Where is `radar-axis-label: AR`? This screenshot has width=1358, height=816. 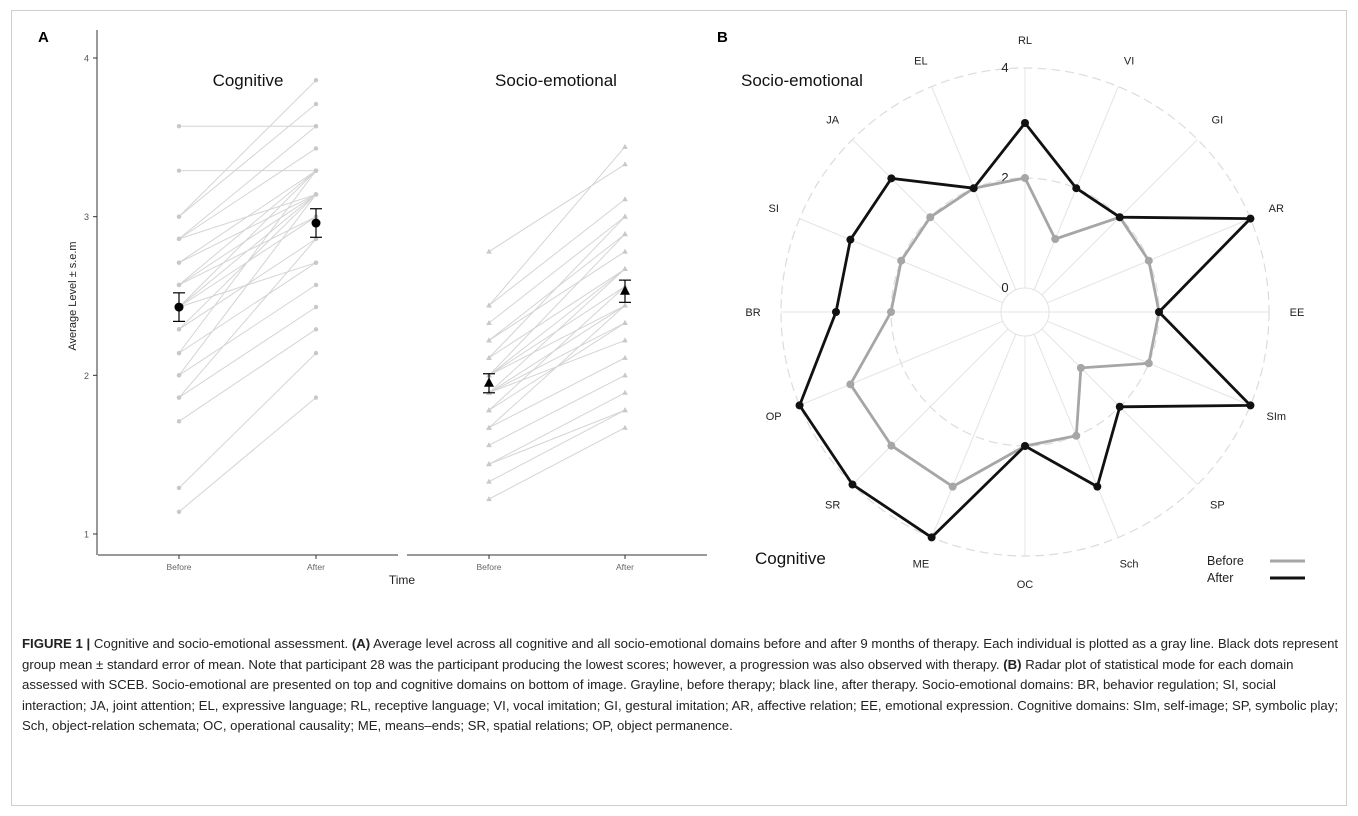 radar-axis-label: AR is located at coordinates (1276, 209).